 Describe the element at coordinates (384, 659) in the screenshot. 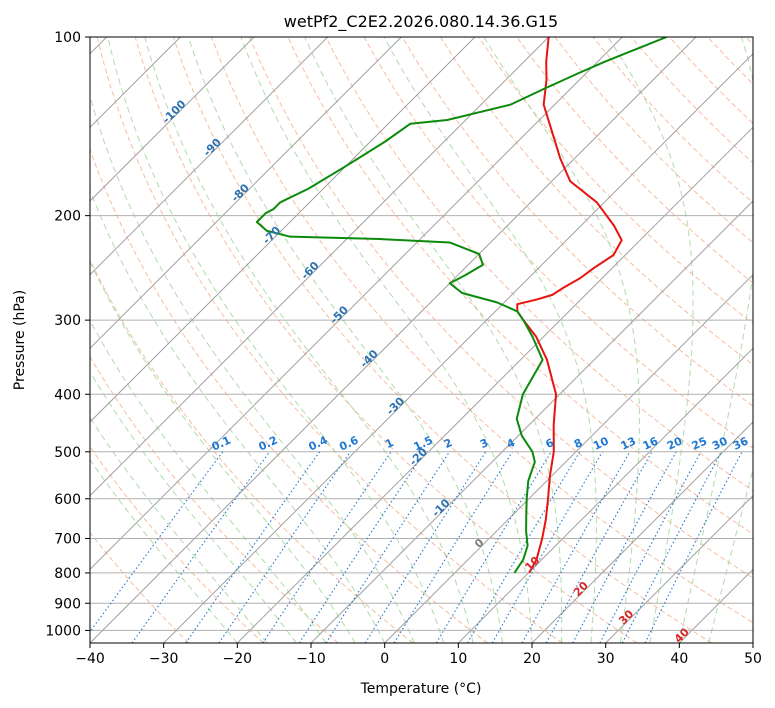

I see `x-tick-label: 0` at that location.